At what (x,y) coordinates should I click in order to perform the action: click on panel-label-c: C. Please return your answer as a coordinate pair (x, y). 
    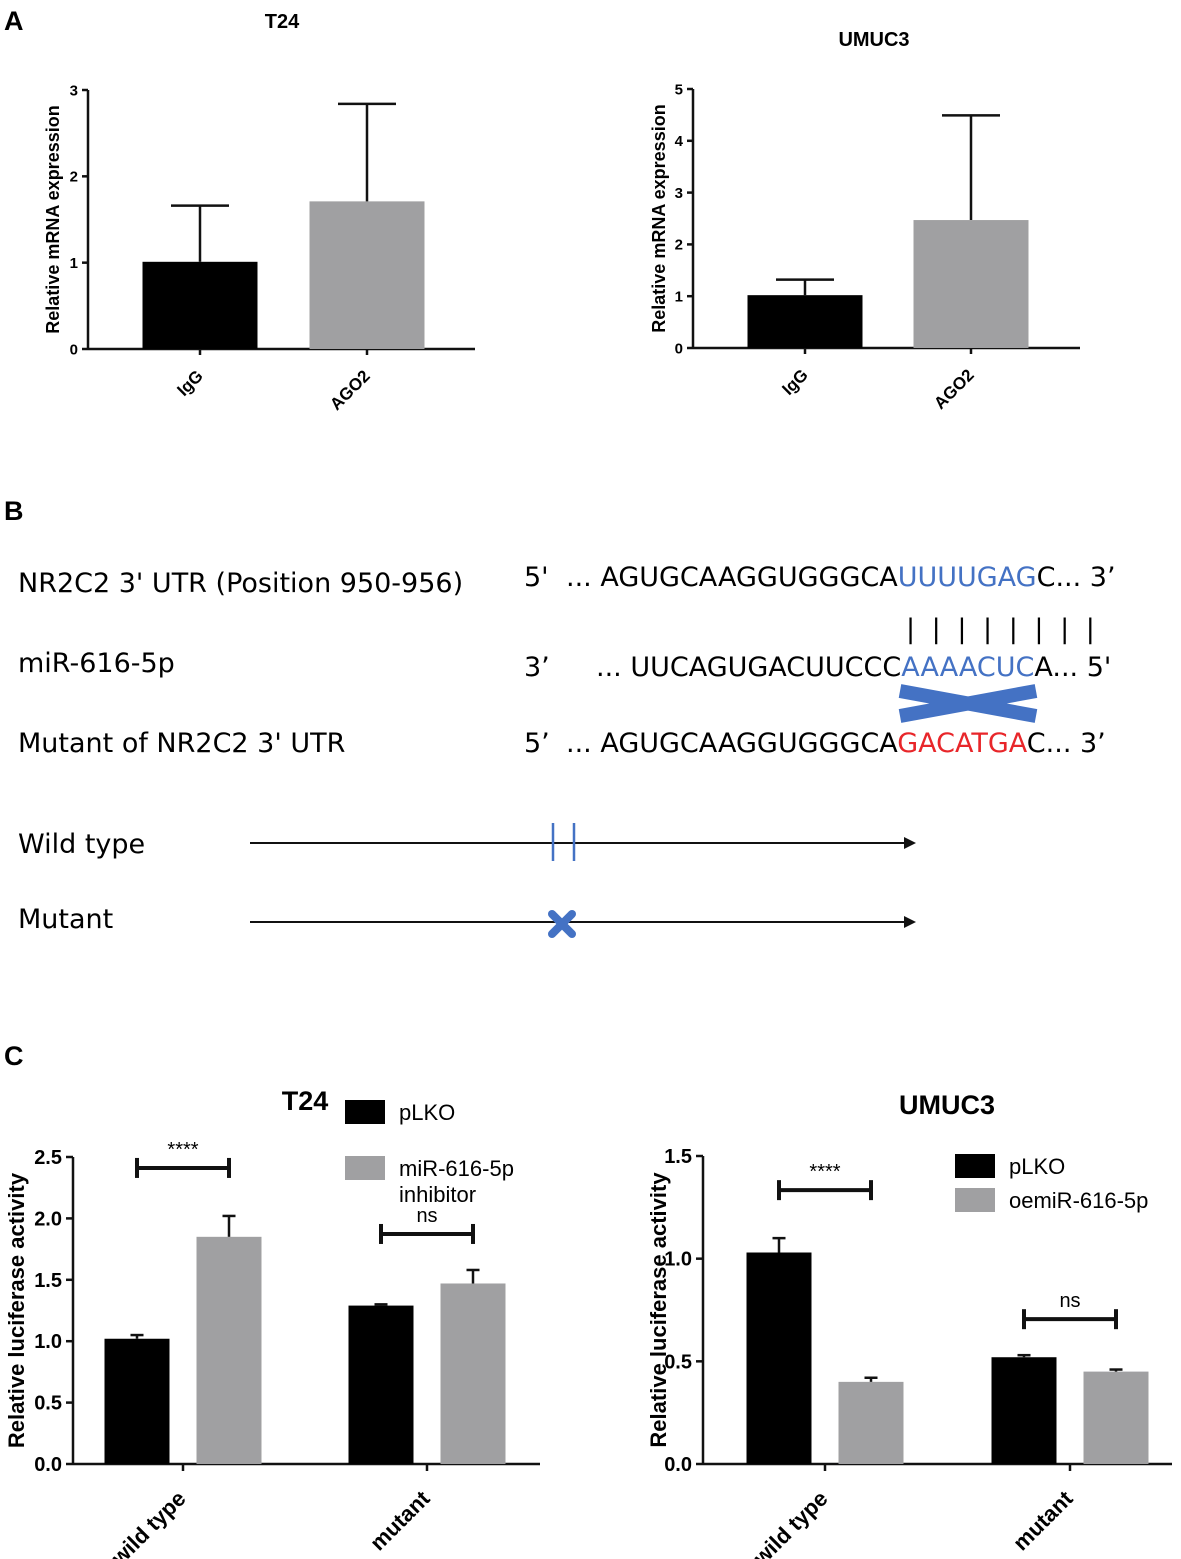
    Looking at the image, I should click on (14, 1056).